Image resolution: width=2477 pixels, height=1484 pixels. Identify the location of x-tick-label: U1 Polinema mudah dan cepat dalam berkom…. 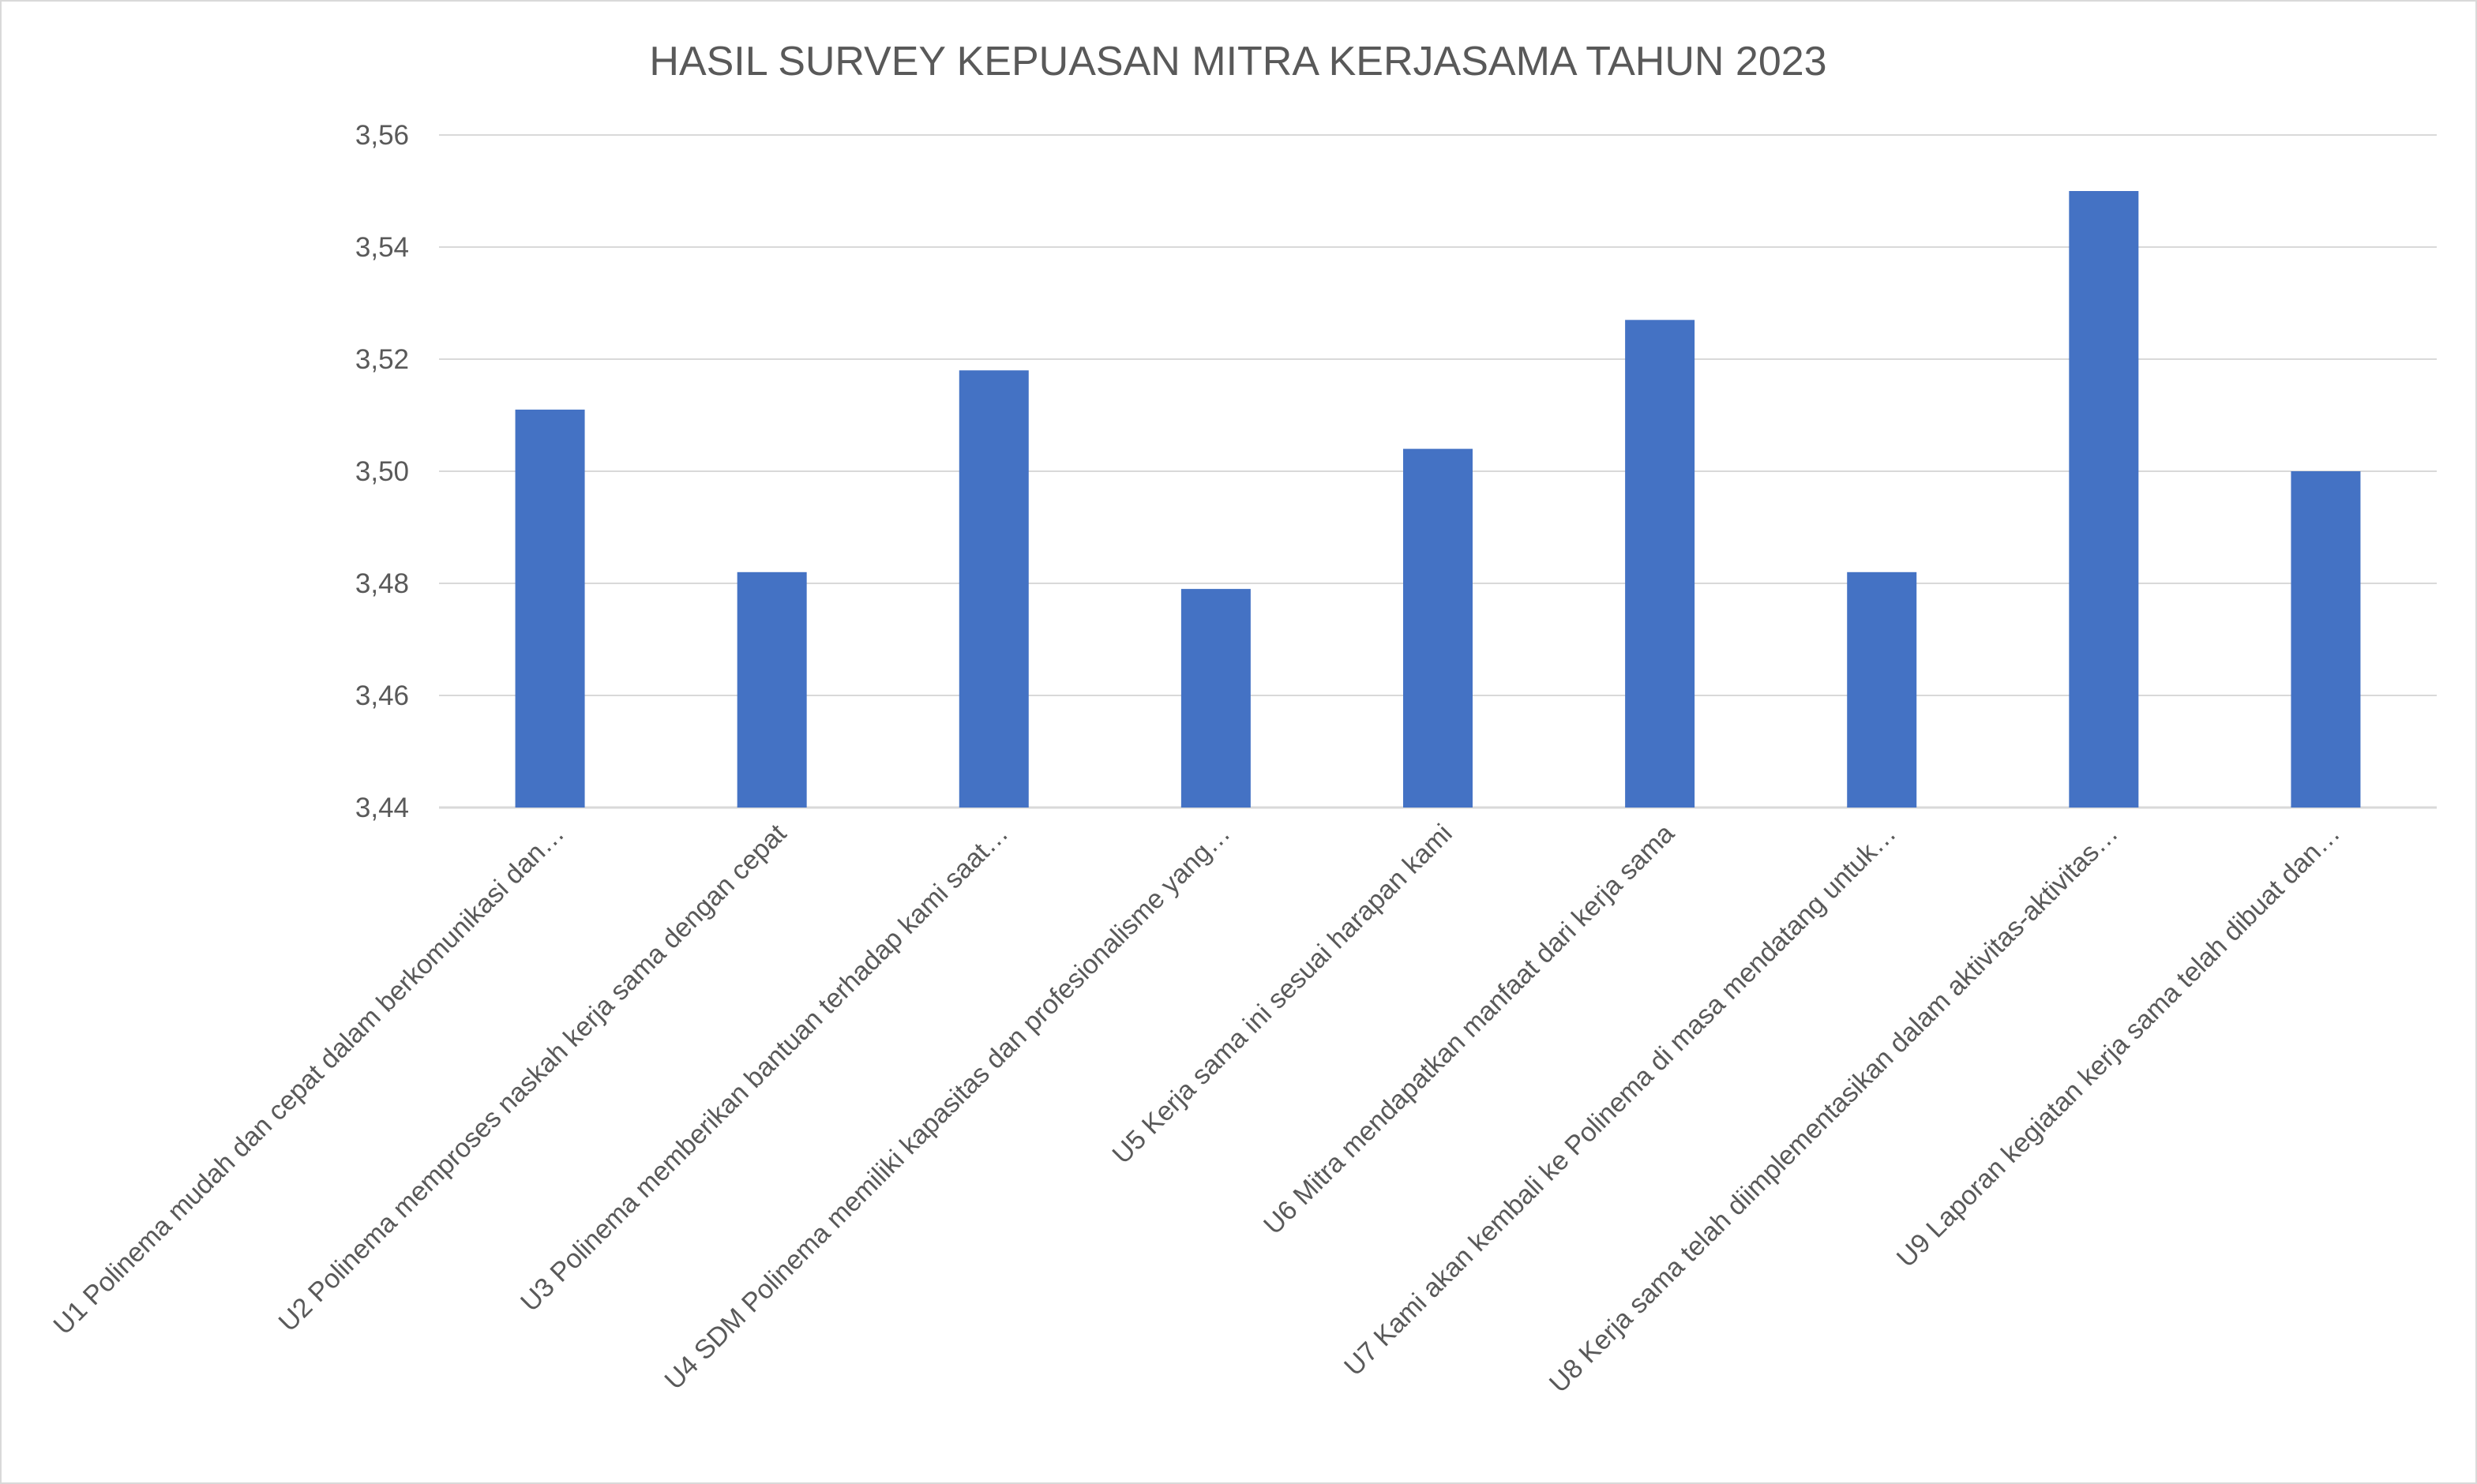
(309, 1080).